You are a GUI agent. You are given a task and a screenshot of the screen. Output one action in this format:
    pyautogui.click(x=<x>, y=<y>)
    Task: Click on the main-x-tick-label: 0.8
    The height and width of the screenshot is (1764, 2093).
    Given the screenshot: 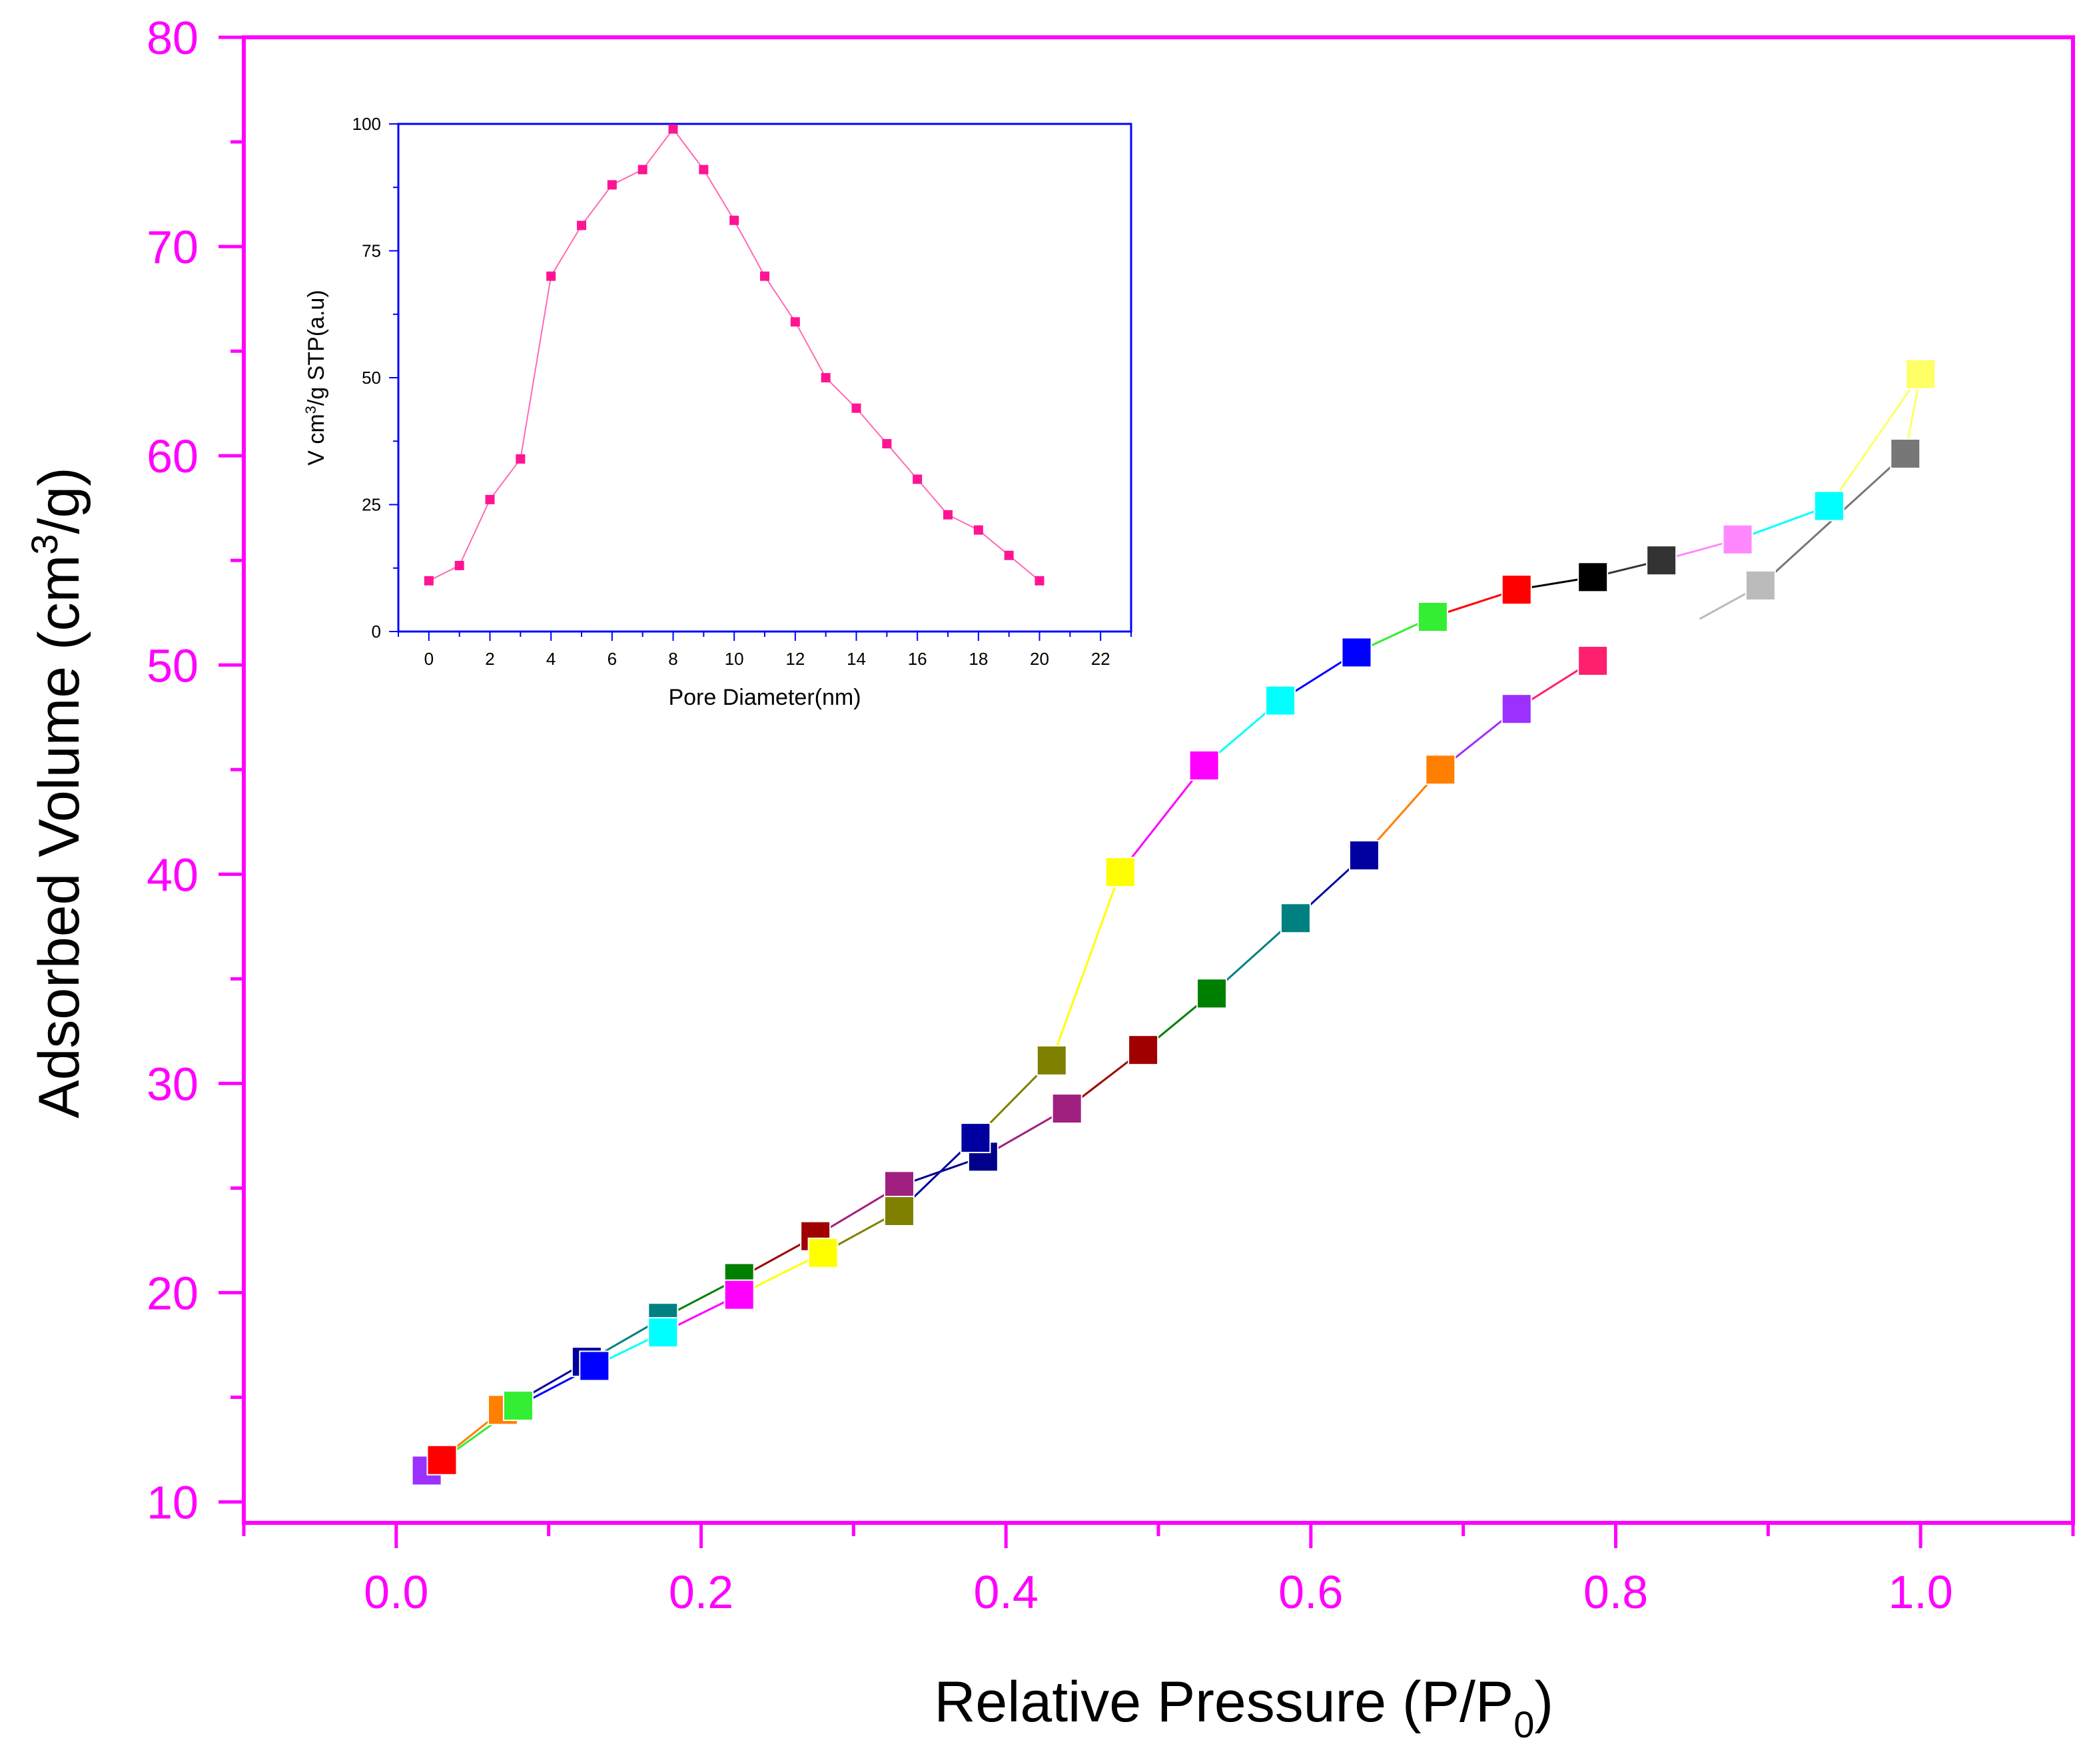 What is the action you would take?
    pyautogui.click(x=1615, y=1592)
    